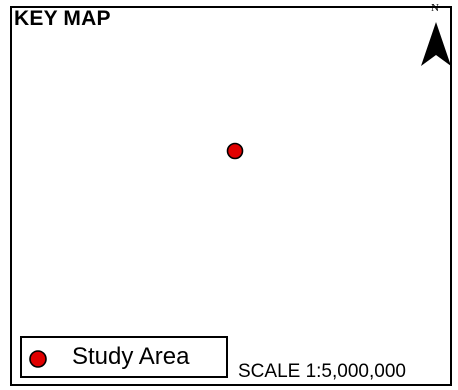 This screenshot has height=390, width=458. I want to click on legend: Study Area, so click(124, 357).